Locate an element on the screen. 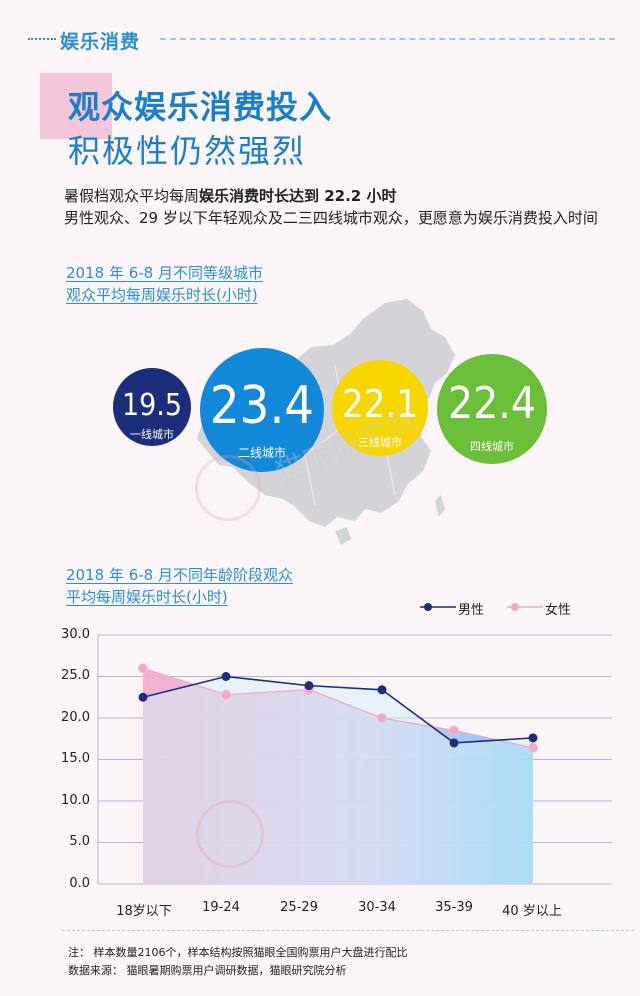  bubble-tier4: 22.4 四线城市 is located at coordinates (492, 409).